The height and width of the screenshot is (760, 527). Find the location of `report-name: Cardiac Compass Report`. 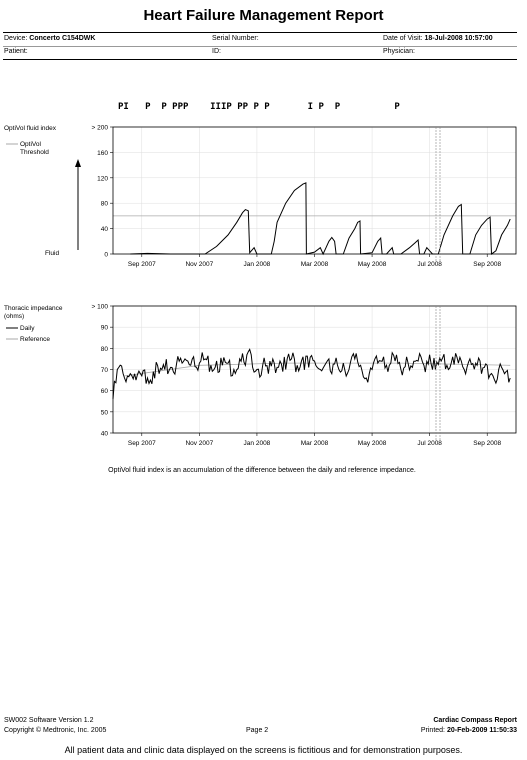

report-name: Cardiac Compass Report is located at coordinates (475, 720).